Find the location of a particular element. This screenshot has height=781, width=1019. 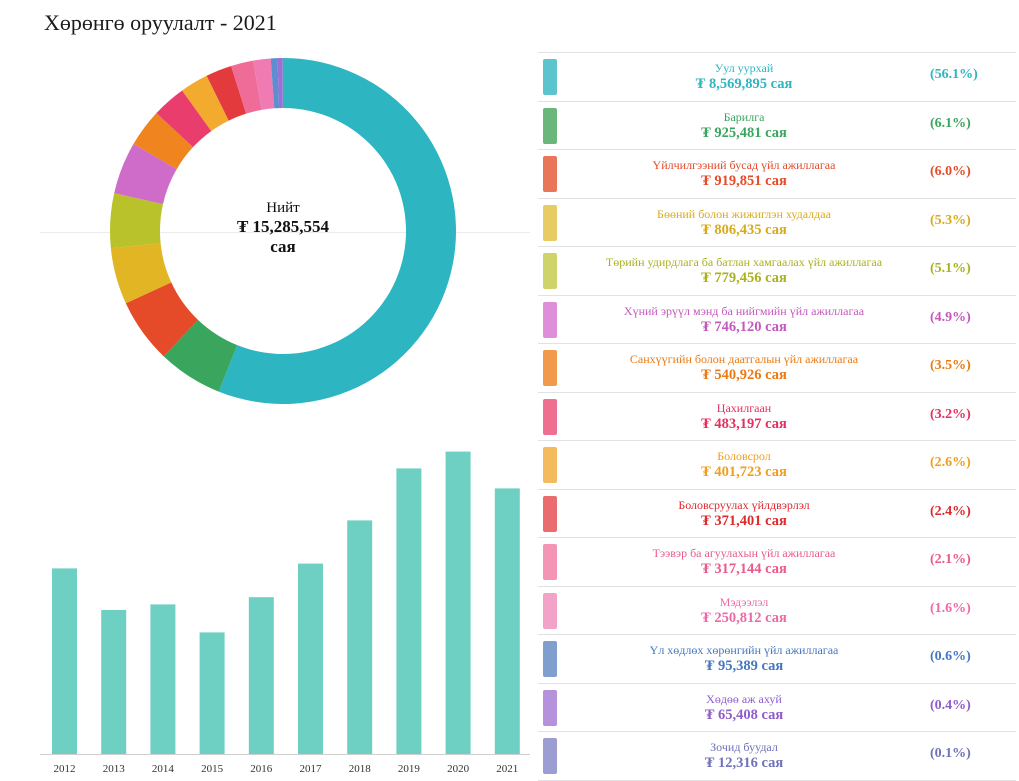

legend-amount: ₮ 540,926 сая is located at coordinates (744, 375).